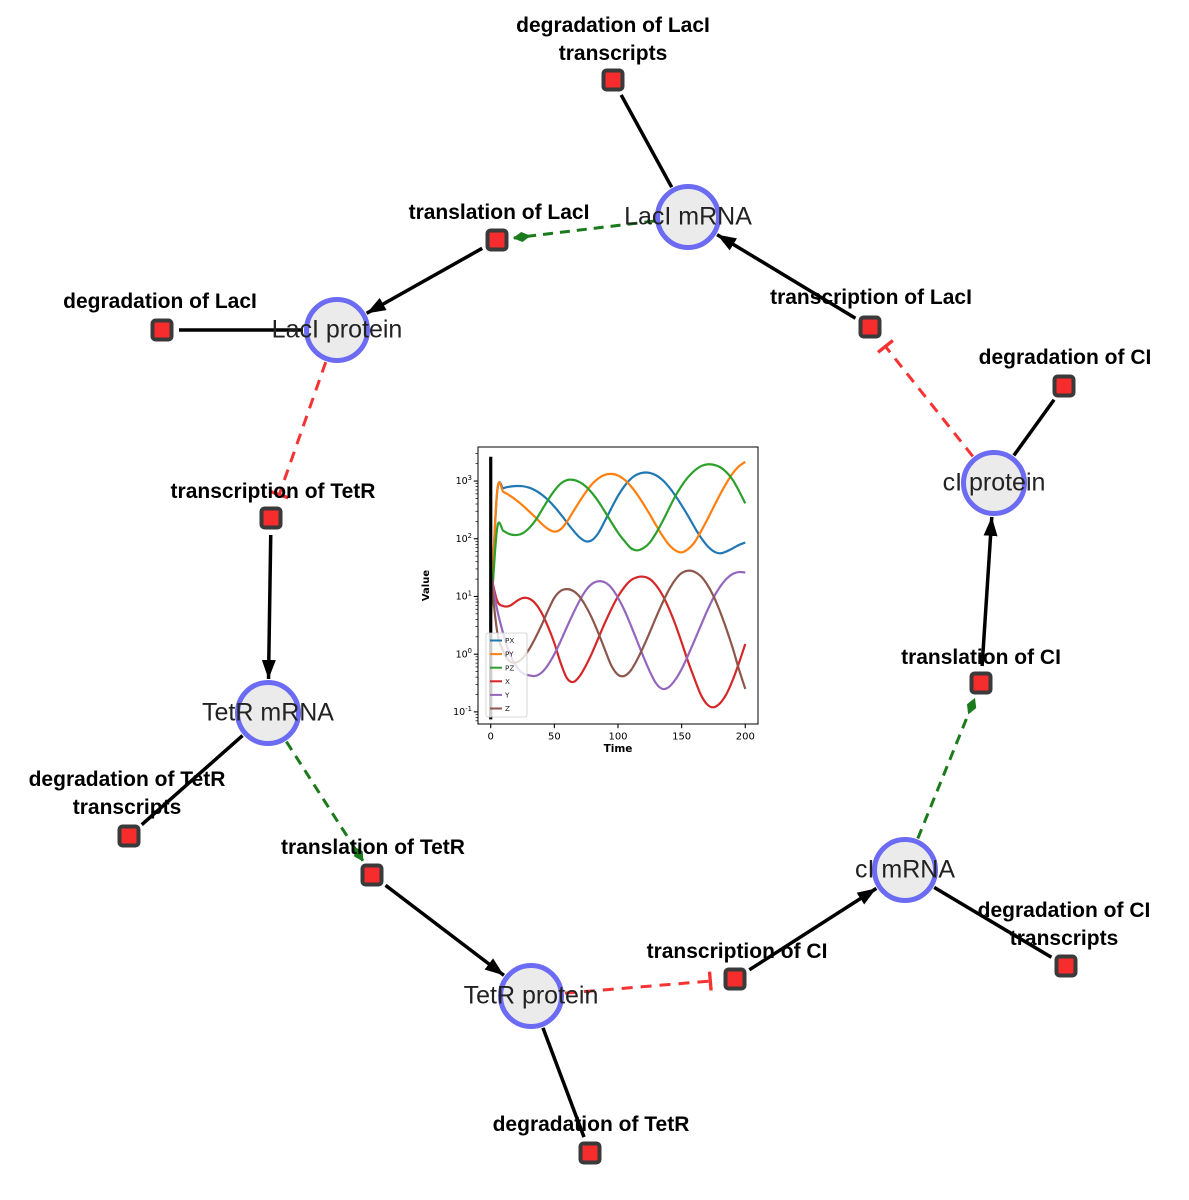 Image resolution: width=1189 pixels, height=1200 pixels. Describe the element at coordinates (613, 39) in the screenshot. I see `reaction-label-deg-laci-tx: degradation of LacI transcripts` at that location.